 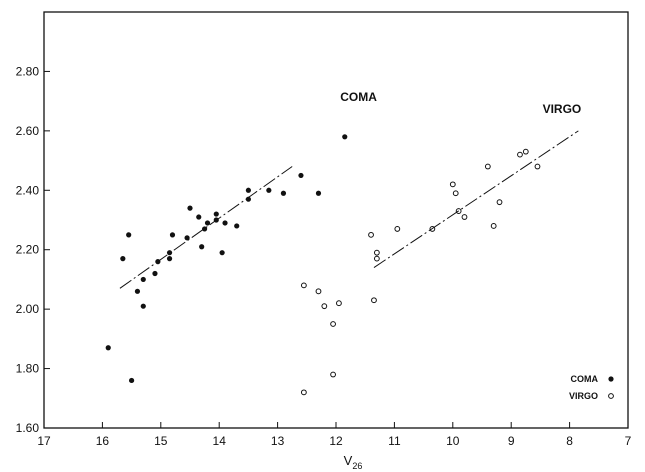 What do you see at coordinates (562, 109) in the screenshot?
I see `annotation-virgo: VIRGO` at bounding box center [562, 109].